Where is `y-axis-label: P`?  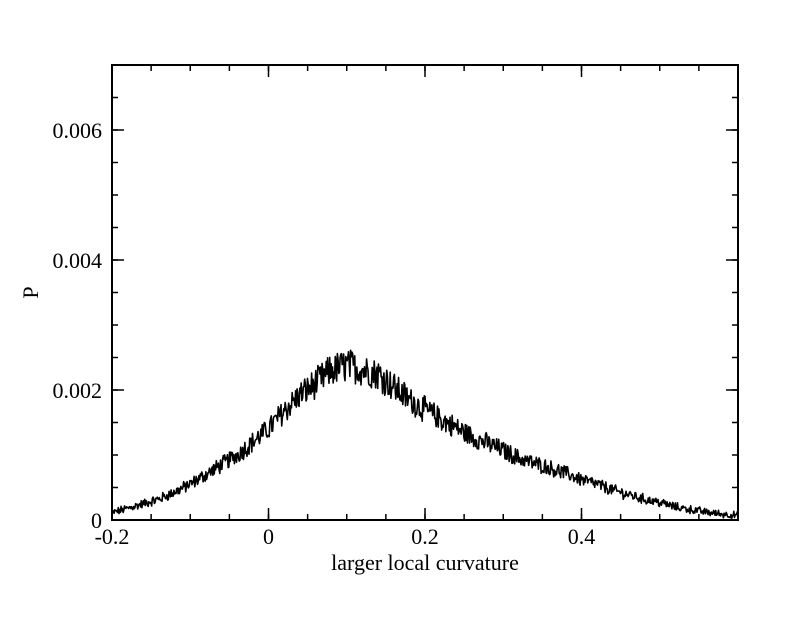
y-axis-label: P is located at coordinates (30, 292).